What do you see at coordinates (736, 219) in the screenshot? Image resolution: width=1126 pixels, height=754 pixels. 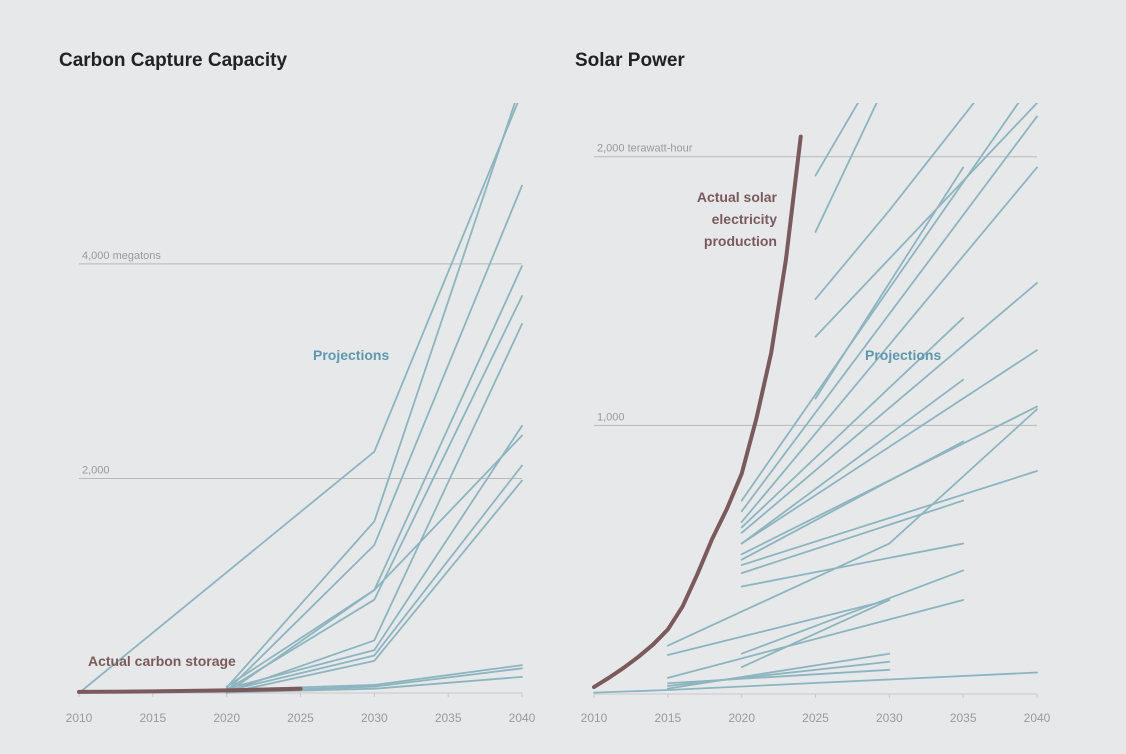 I see `series-label: Actual solar electricity production` at bounding box center [736, 219].